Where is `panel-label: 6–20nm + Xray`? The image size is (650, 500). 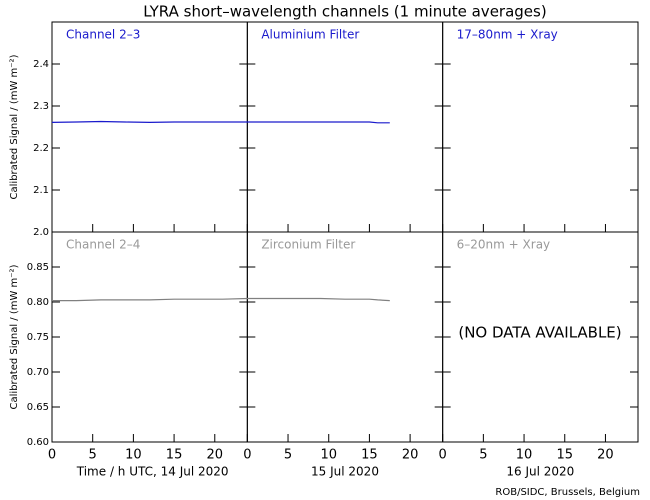 panel-label: 6–20nm + Xray is located at coordinates (503, 245).